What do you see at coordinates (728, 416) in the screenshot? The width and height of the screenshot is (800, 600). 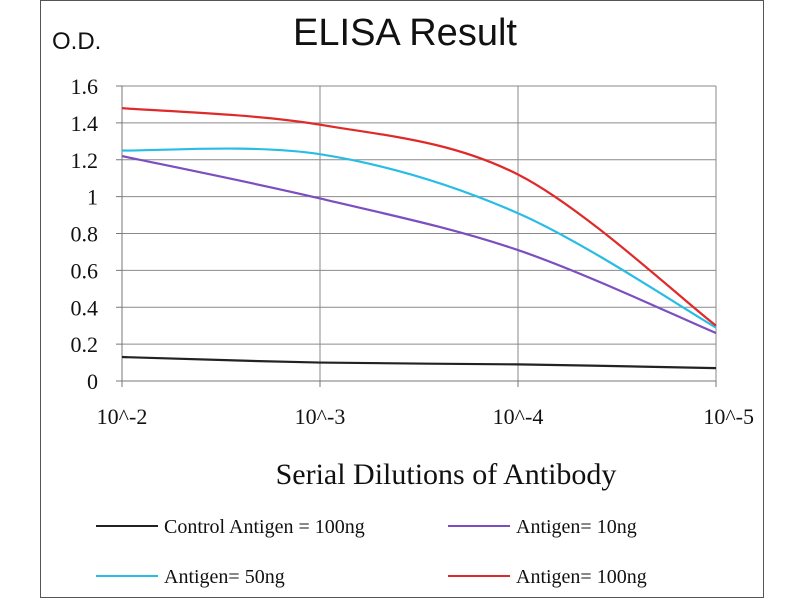 I see `x-tick-label: 10^-5` at bounding box center [728, 416].